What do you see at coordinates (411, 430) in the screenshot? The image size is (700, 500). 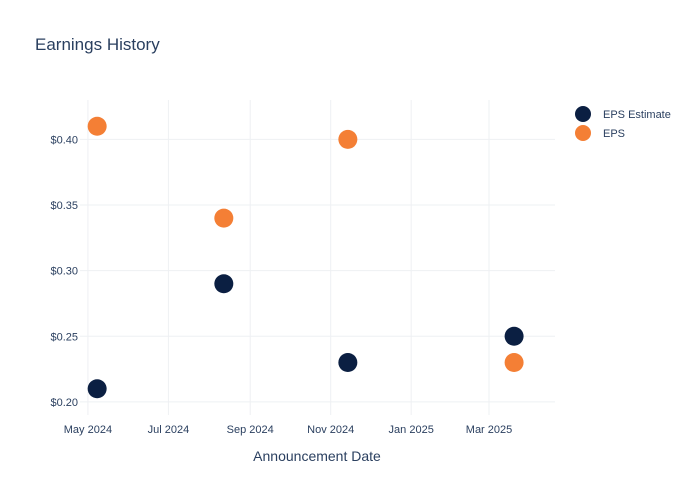 I see `x-tick-label: Jan 2025` at bounding box center [411, 430].